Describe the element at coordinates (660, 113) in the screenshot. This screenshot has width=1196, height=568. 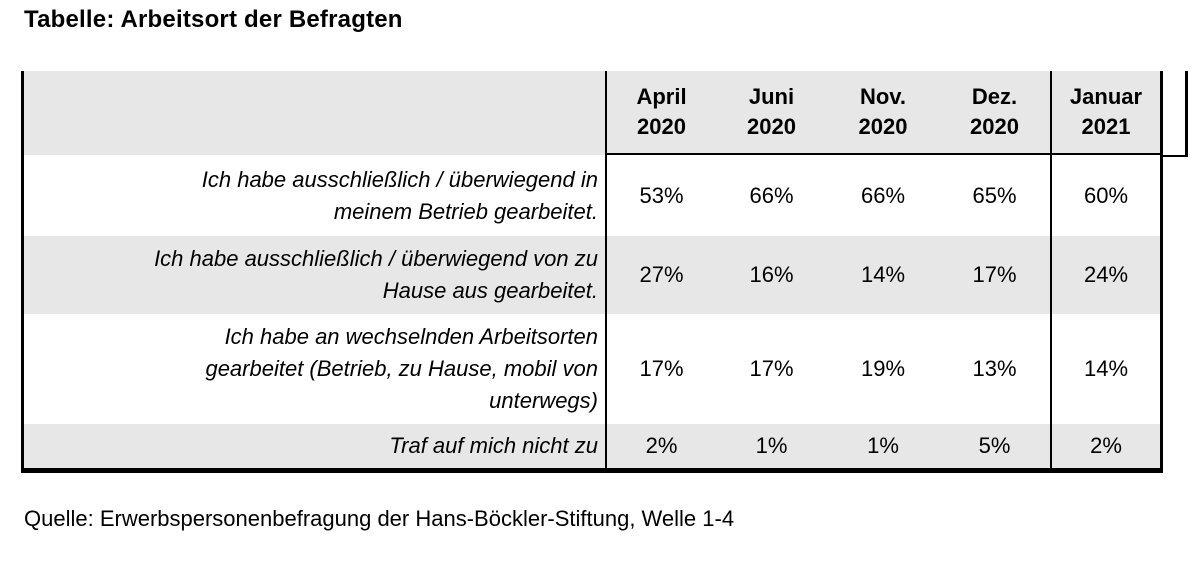
I see `column-header-april-2020: April 2020` at that location.